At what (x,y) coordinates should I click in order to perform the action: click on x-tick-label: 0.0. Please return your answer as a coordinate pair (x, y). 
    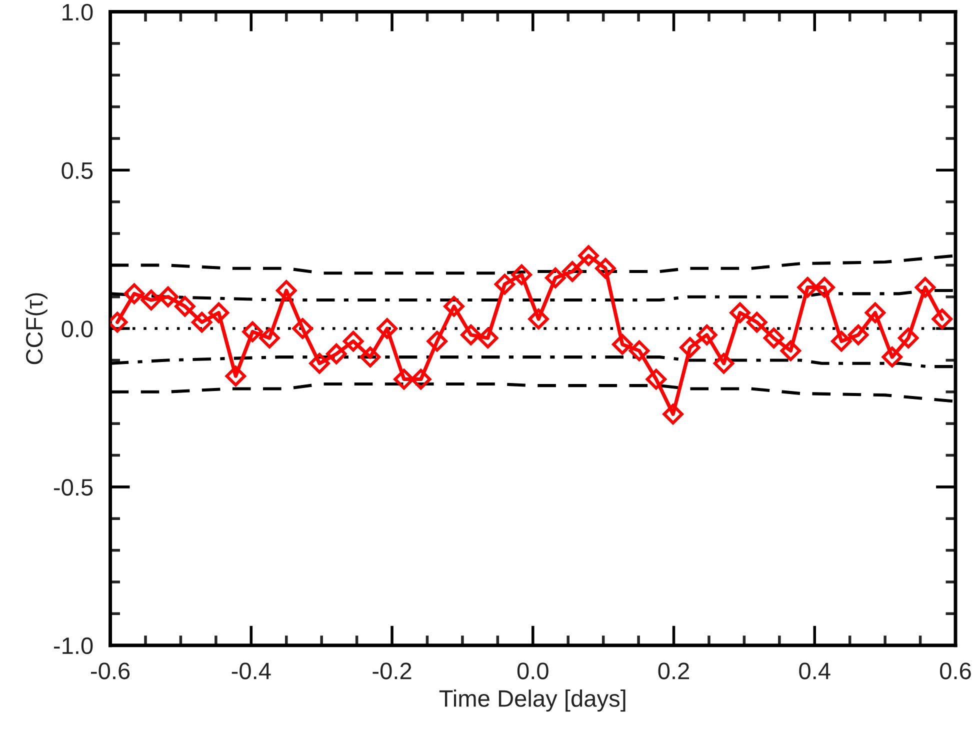
    Looking at the image, I should click on (532, 671).